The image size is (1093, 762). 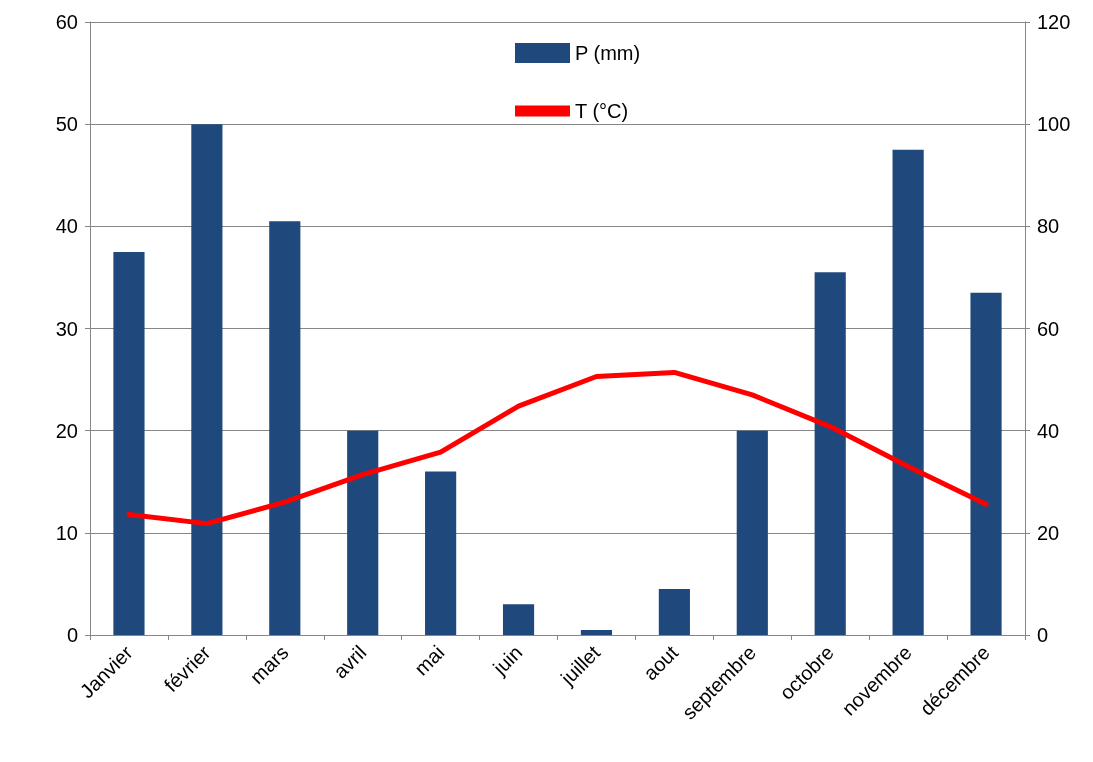 I want to click on legend-label: P (mm), so click(x=608, y=53).